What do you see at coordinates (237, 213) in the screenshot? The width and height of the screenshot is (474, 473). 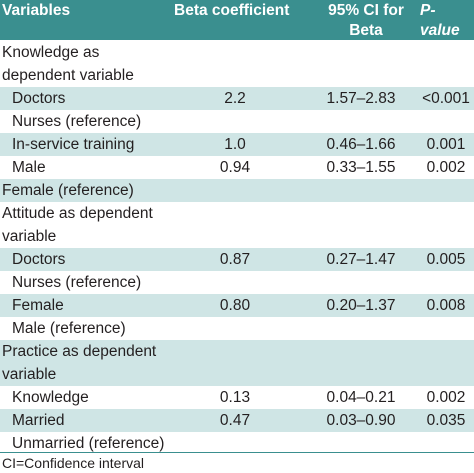 I see `table-row: Attitude as dependent` at bounding box center [237, 213].